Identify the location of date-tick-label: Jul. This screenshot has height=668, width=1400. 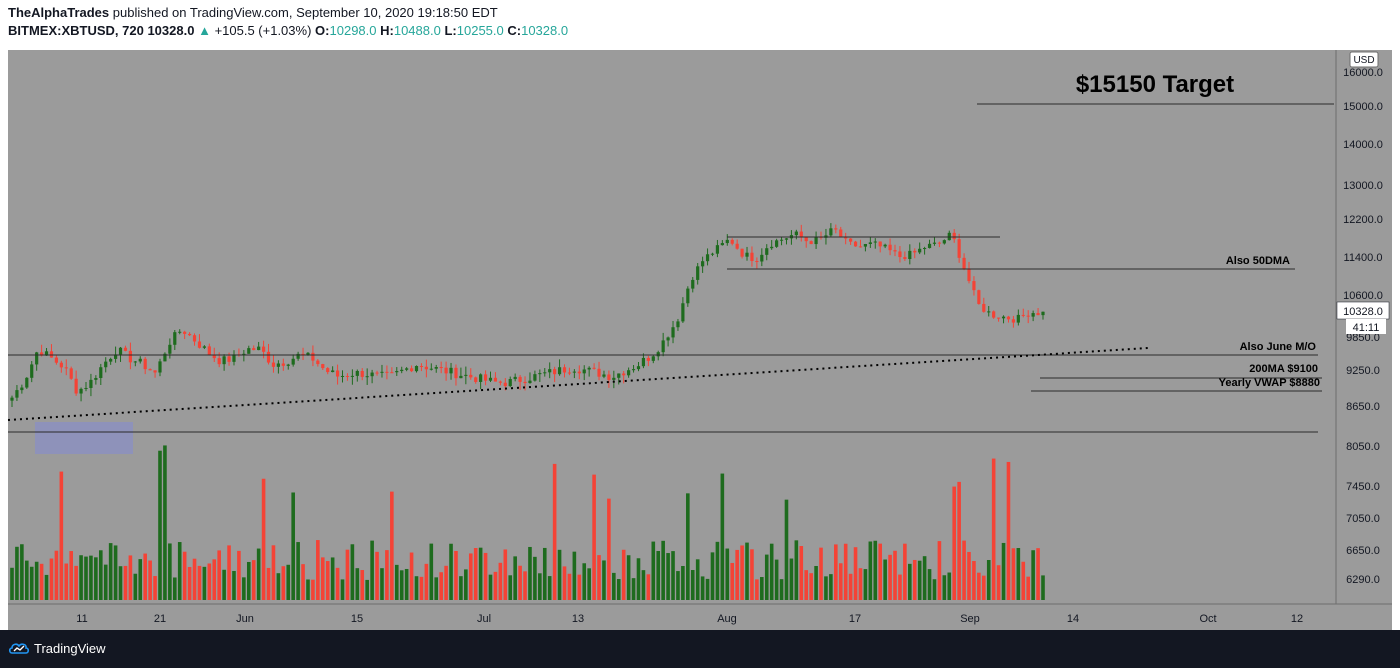
(484, 619).